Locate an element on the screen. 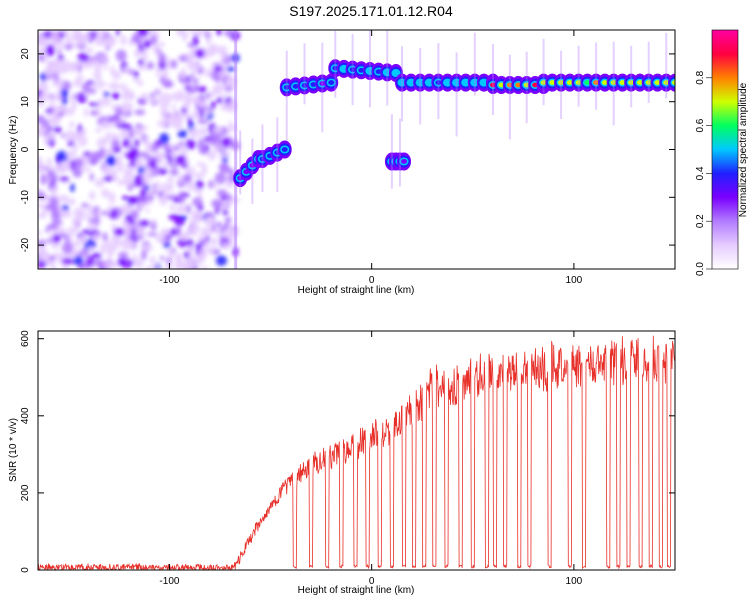  colorbar-ticks: 0.0 0.2 0.4 0.6 0.8 is located at coordinates (703, 173).